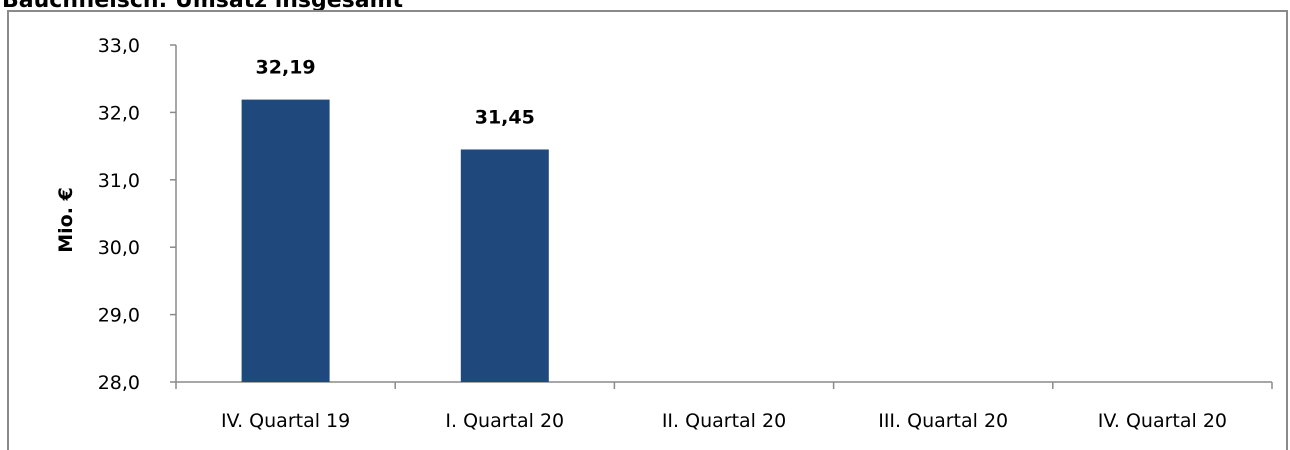 The height and width of the screenshot is (450, 1290). Describe the element at coordinates (119, 383) in the screenshot. I see `y-tick-label: 28,0` at that location.